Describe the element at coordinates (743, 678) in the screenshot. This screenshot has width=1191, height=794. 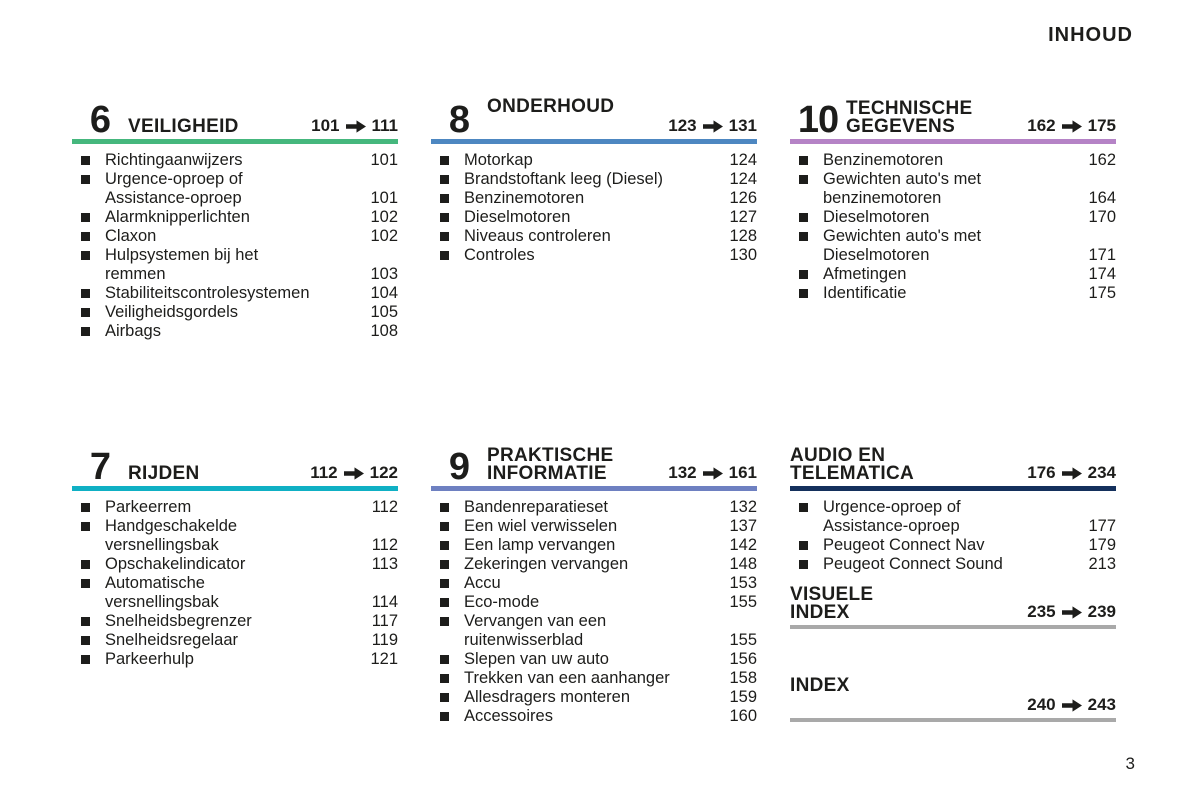
I see `item-page-number: 158` at that location.